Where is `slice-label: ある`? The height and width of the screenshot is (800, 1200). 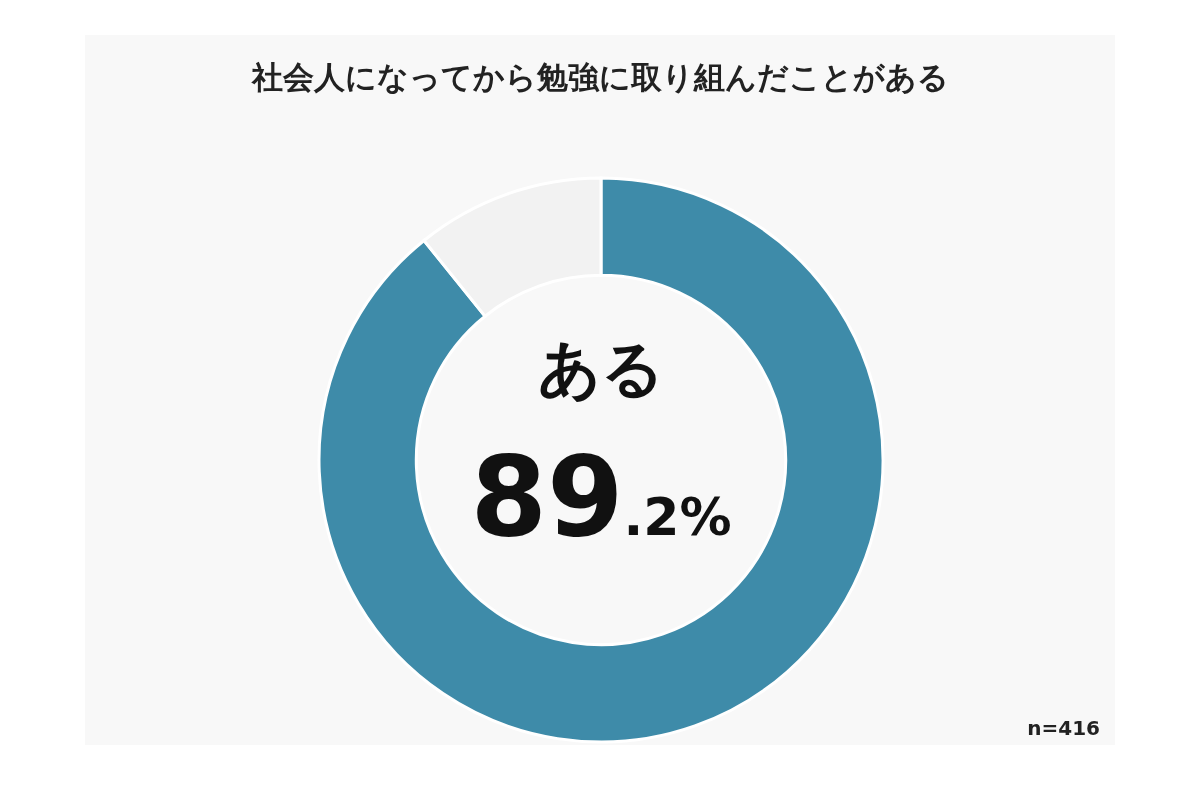 slice-label: ある is located at coordinates (601, 368).